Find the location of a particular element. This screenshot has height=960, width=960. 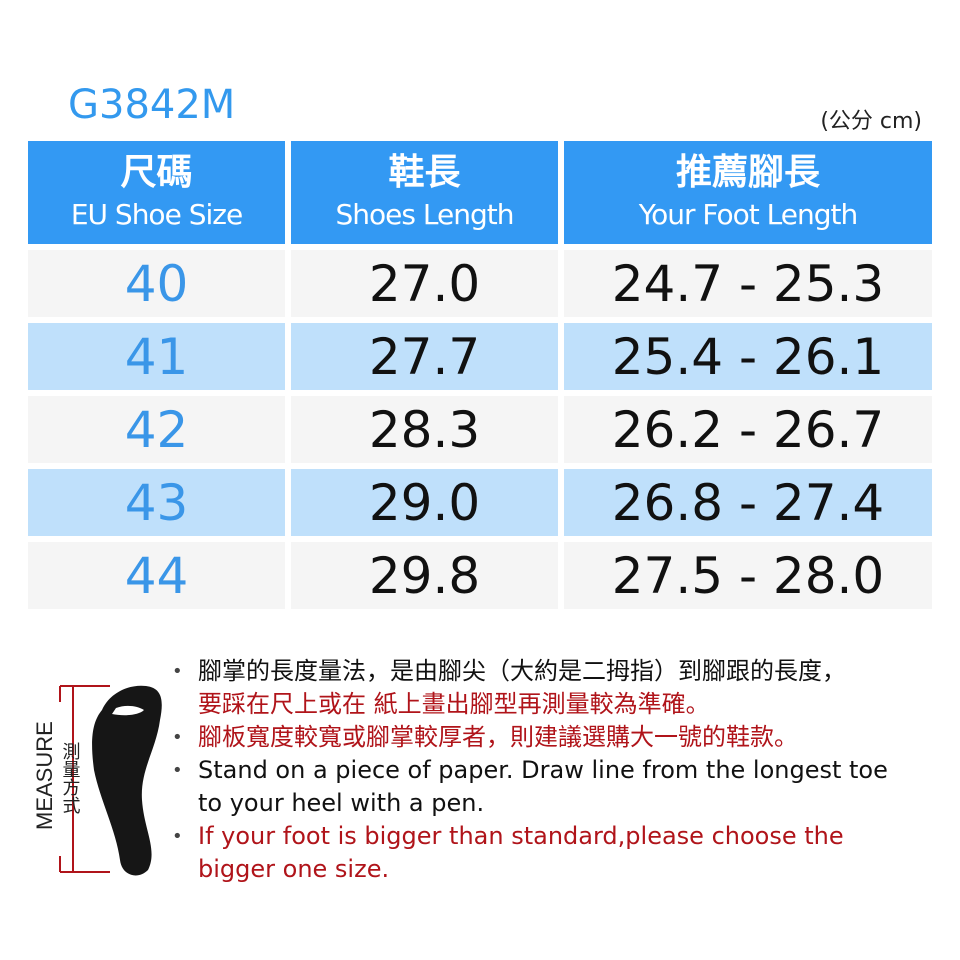

measure-zh: 測量方式 is located at coordinates (70, 778).